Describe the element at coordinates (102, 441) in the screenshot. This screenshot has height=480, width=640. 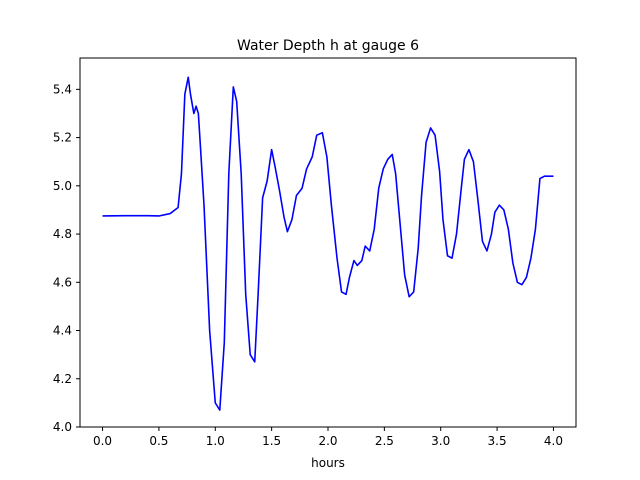
I see `x-tick-label: 0.0` at that location.